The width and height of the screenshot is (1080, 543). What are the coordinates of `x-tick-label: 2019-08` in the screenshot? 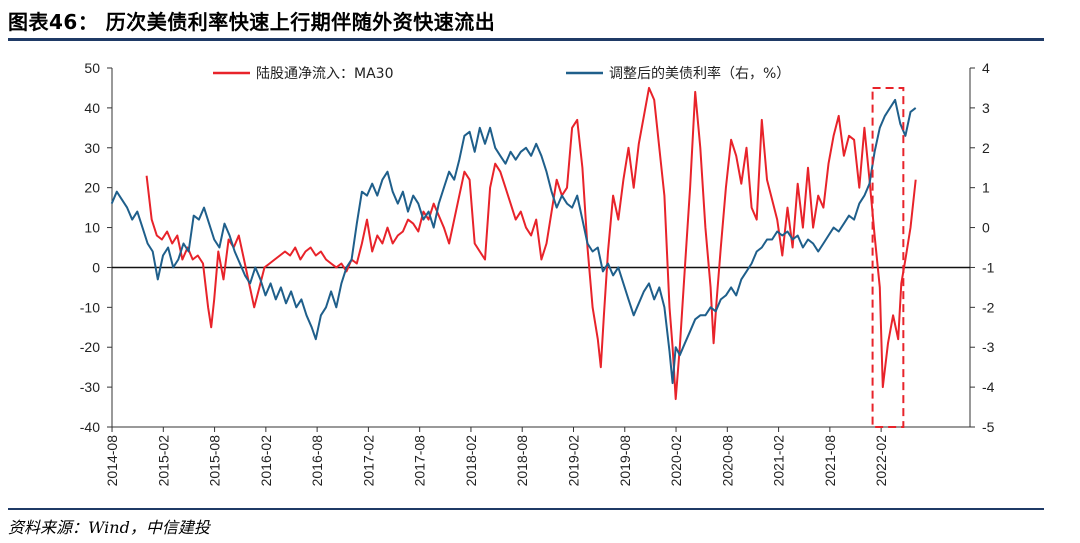 It's located at (625, 461).